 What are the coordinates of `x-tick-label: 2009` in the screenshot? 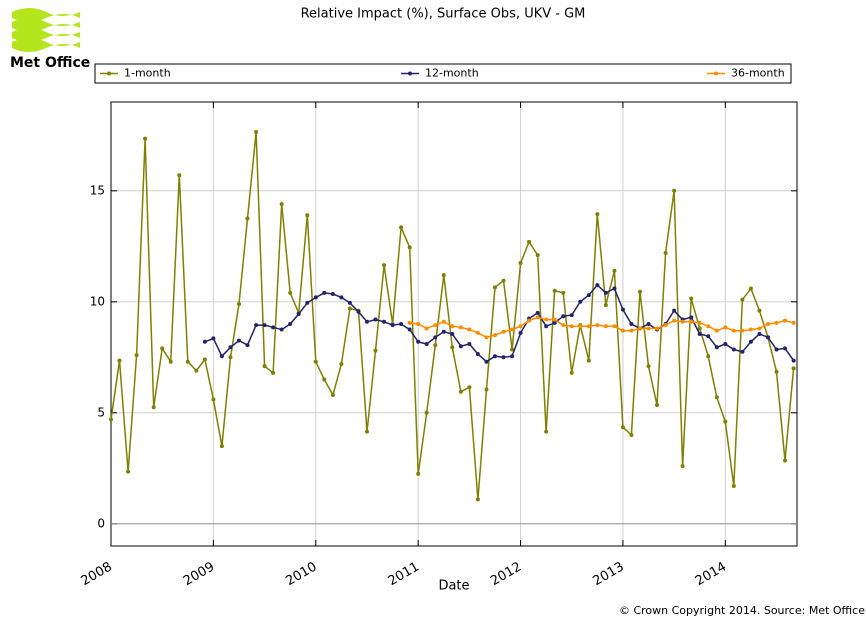 It's located at (199, 575).